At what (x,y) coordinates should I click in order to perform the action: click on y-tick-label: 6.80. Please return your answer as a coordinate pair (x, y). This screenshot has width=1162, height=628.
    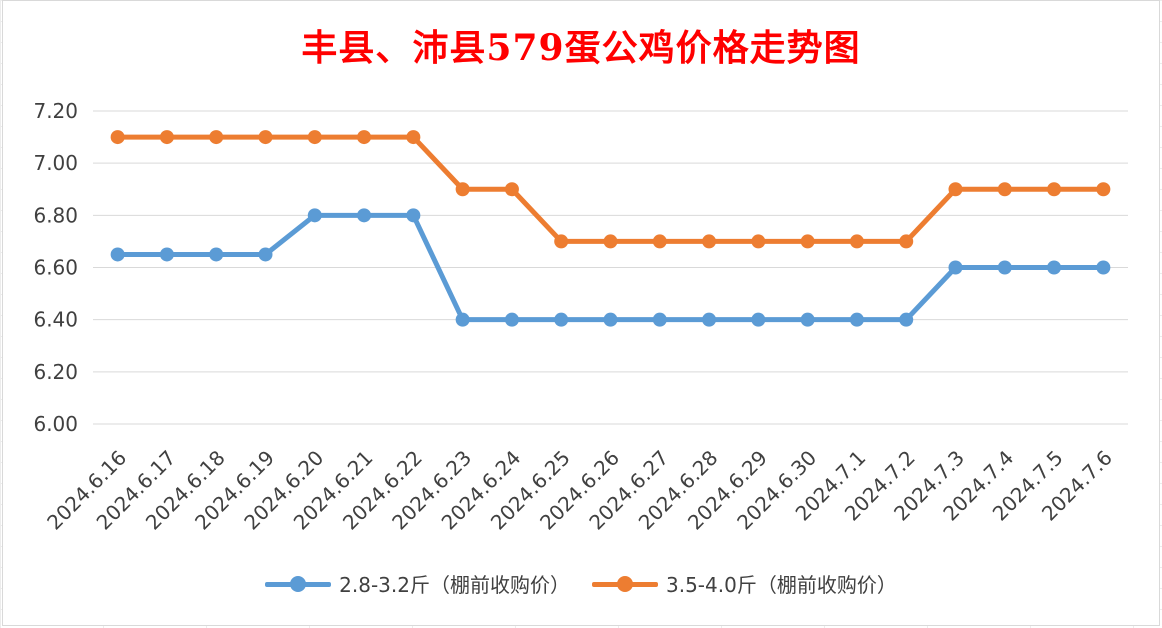
    Looking at the image, I should click on (55, 215).